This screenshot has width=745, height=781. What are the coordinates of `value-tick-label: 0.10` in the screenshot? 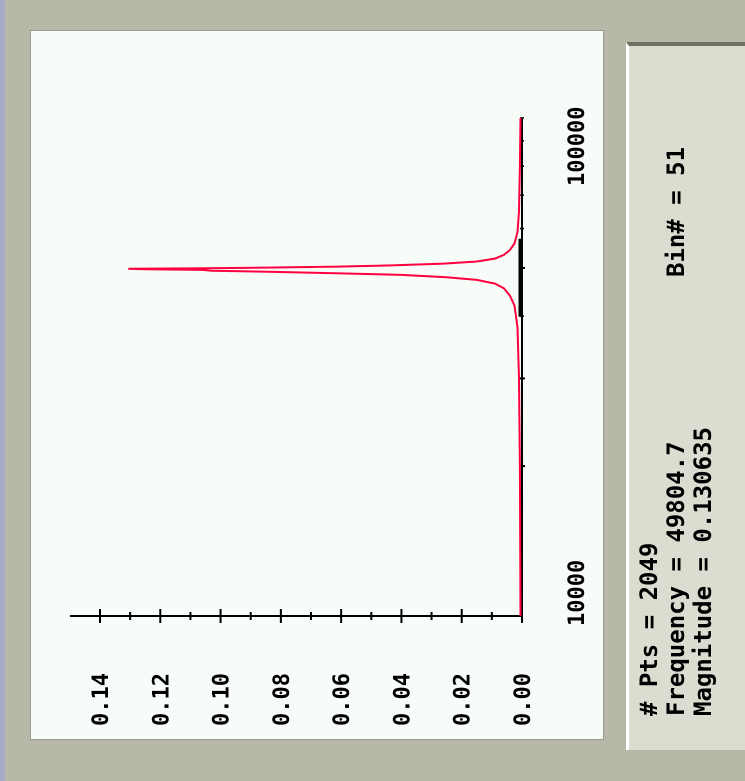 It's located at (222, 699).